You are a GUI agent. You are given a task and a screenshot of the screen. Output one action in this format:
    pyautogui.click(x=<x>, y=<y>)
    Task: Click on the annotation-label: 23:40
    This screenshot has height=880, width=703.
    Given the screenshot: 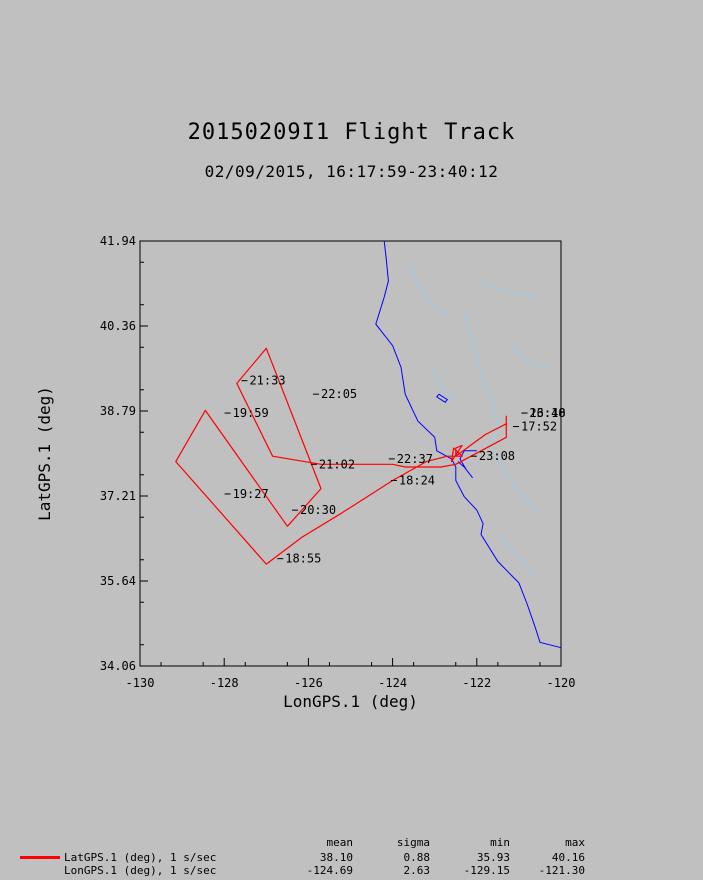 What is the action you would take?
    pyautogui.click(x=547, y=413)
    